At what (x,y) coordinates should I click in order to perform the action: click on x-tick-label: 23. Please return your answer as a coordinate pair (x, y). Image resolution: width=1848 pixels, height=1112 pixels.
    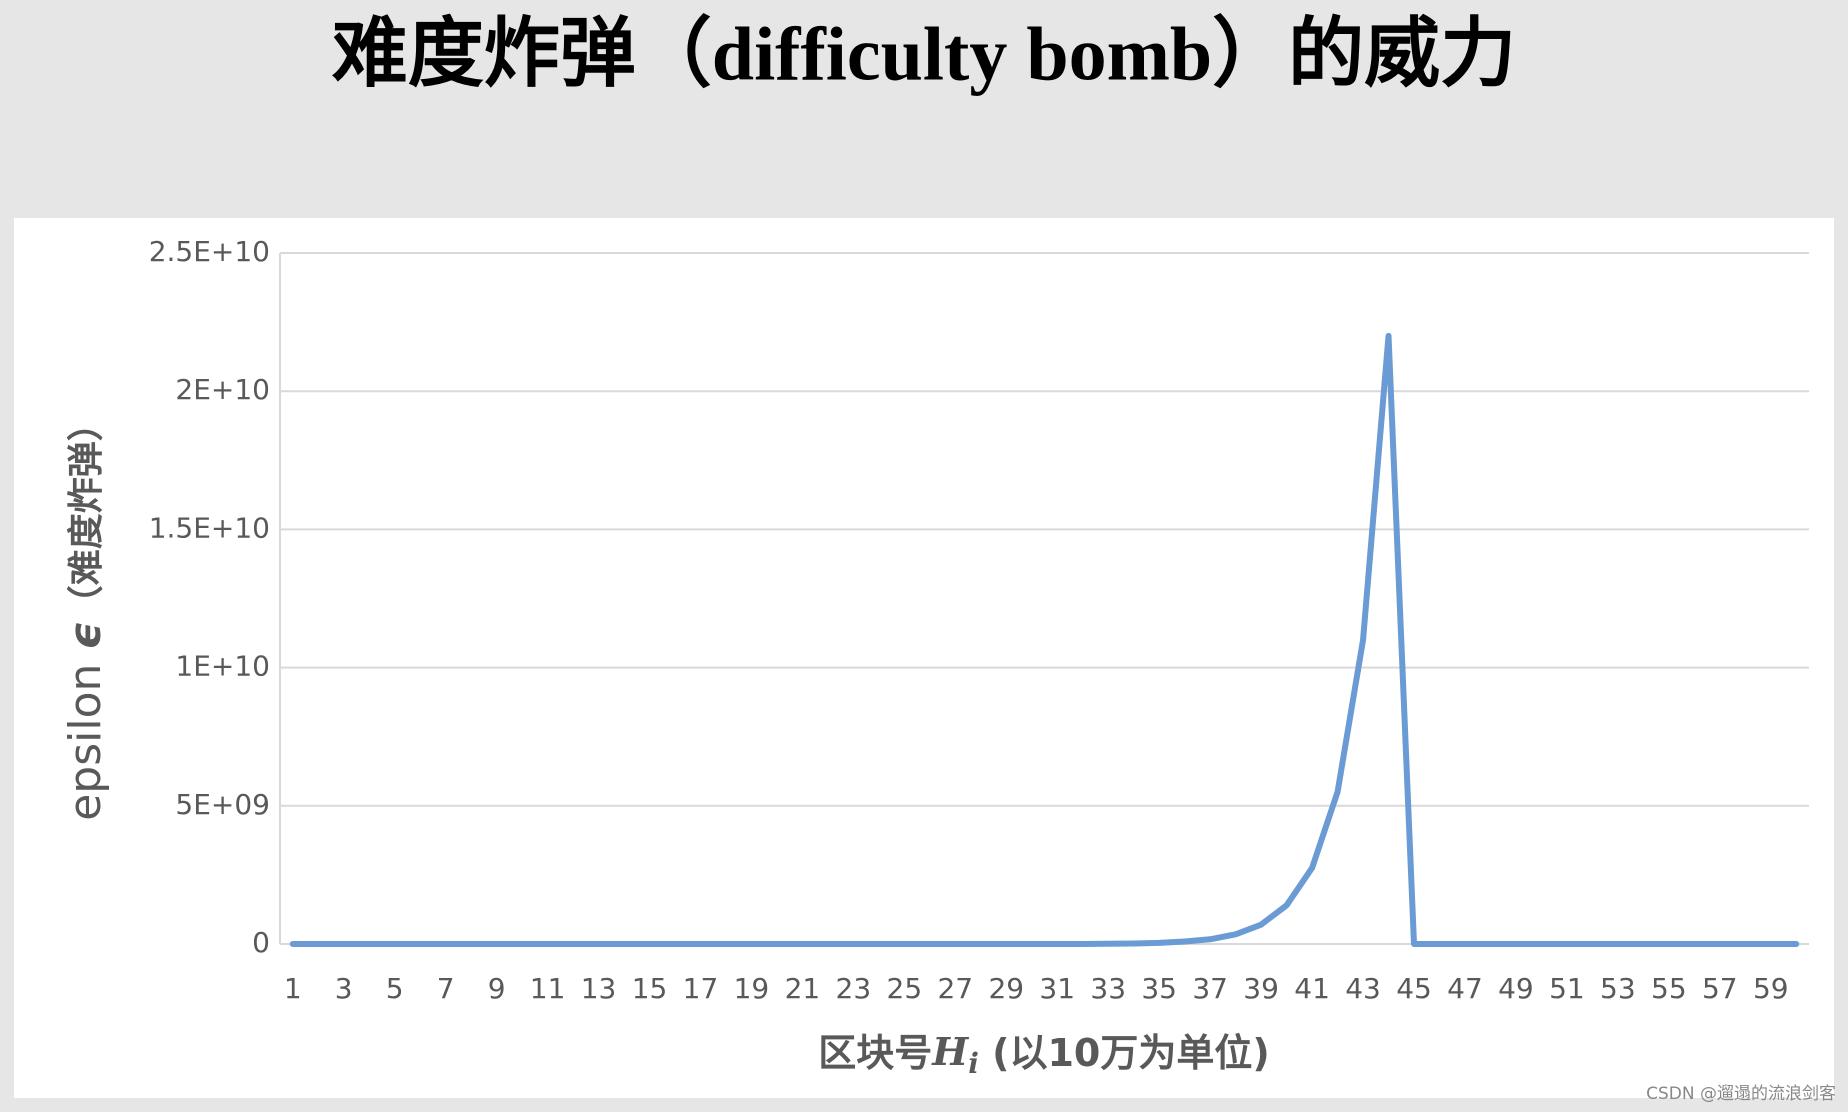
    Looking at the image, I should click on (854, 988).